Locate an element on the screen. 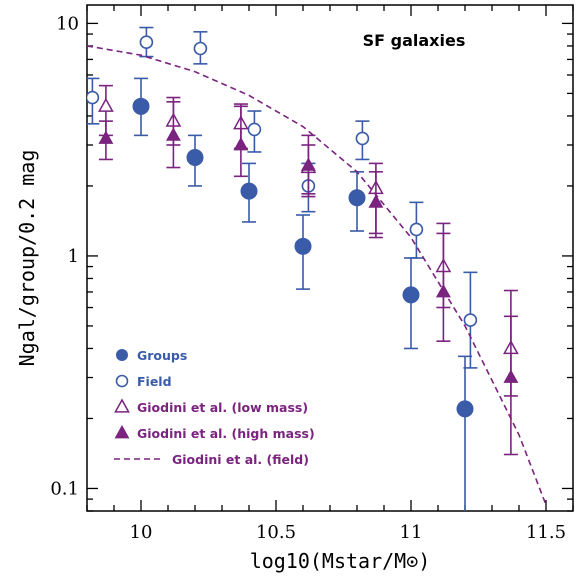 The height and width of the screenshot is (578, 576). x-tick-label: 11 is located at coordinates (411, 532).